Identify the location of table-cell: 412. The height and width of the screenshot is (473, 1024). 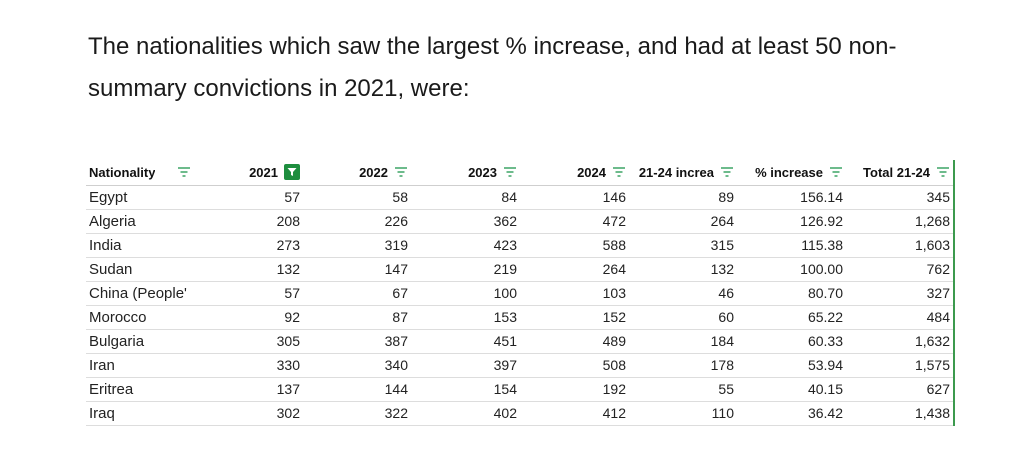
(574, 413).